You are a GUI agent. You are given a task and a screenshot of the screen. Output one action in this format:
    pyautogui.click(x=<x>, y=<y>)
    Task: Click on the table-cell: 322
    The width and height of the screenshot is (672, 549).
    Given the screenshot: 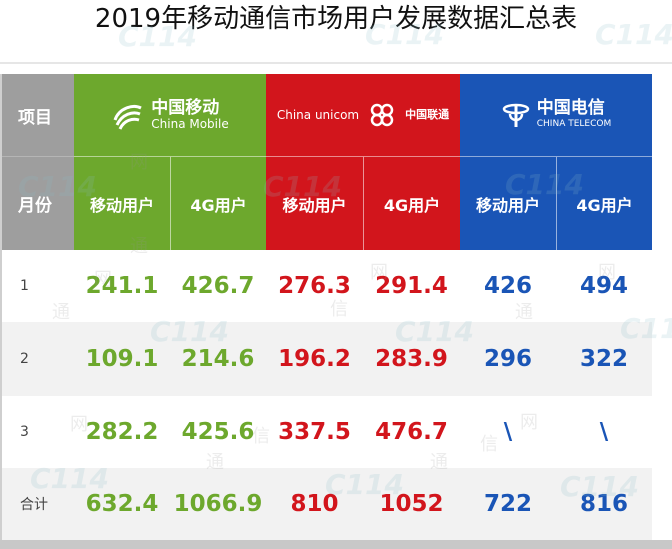 What is the action you would take?
    pyautogui.click(x=603, y=359)
    